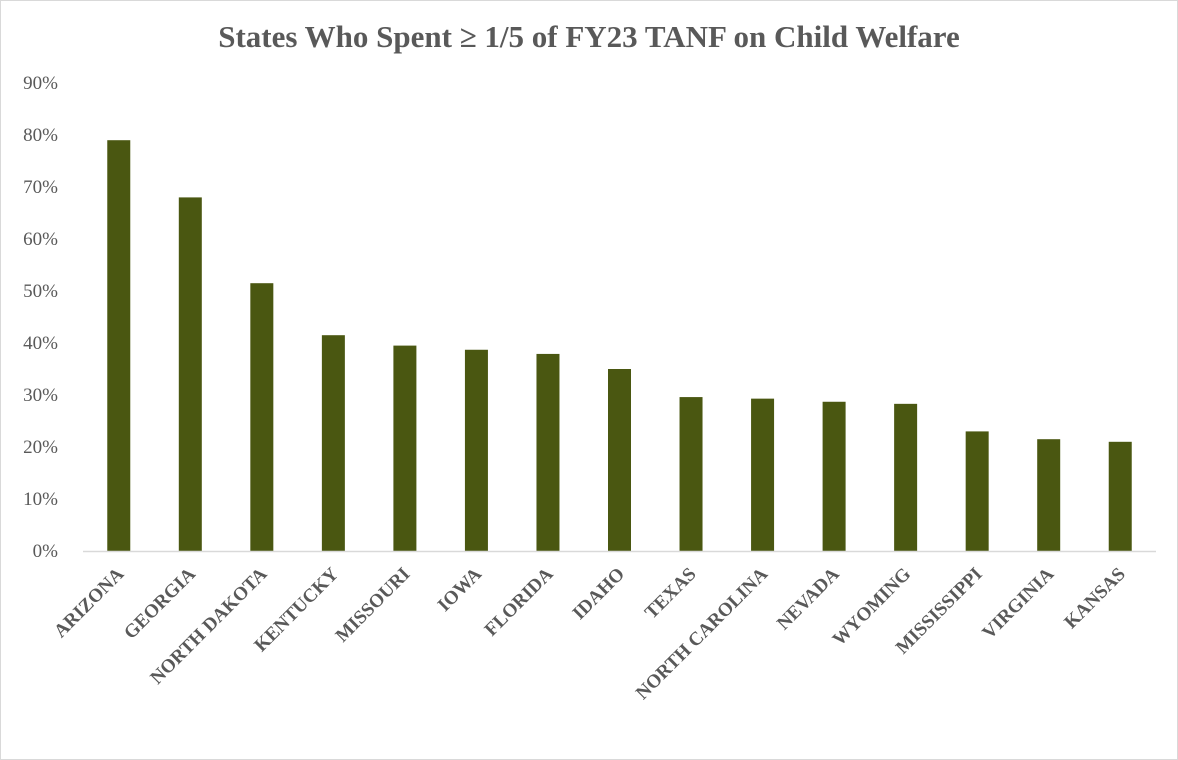 The image size is (1178, 760). I want to click on x-tick-label: IDAHO, so click(599, 594).